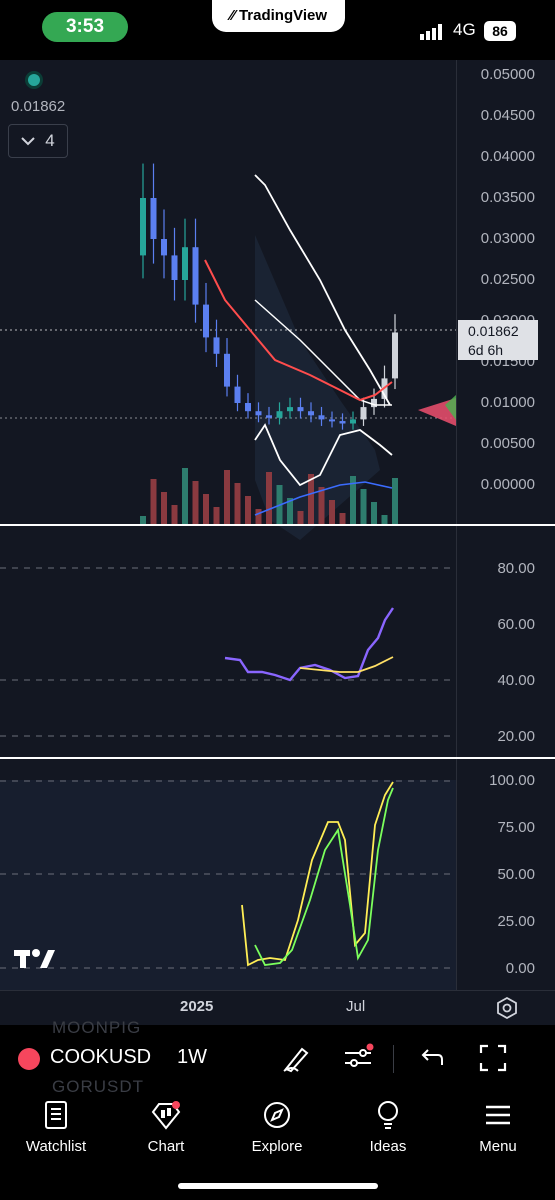 The width and height of the screenshot is (555, 1200). I want to click on rsi-axis-label: 80.00, so click(516, 568).